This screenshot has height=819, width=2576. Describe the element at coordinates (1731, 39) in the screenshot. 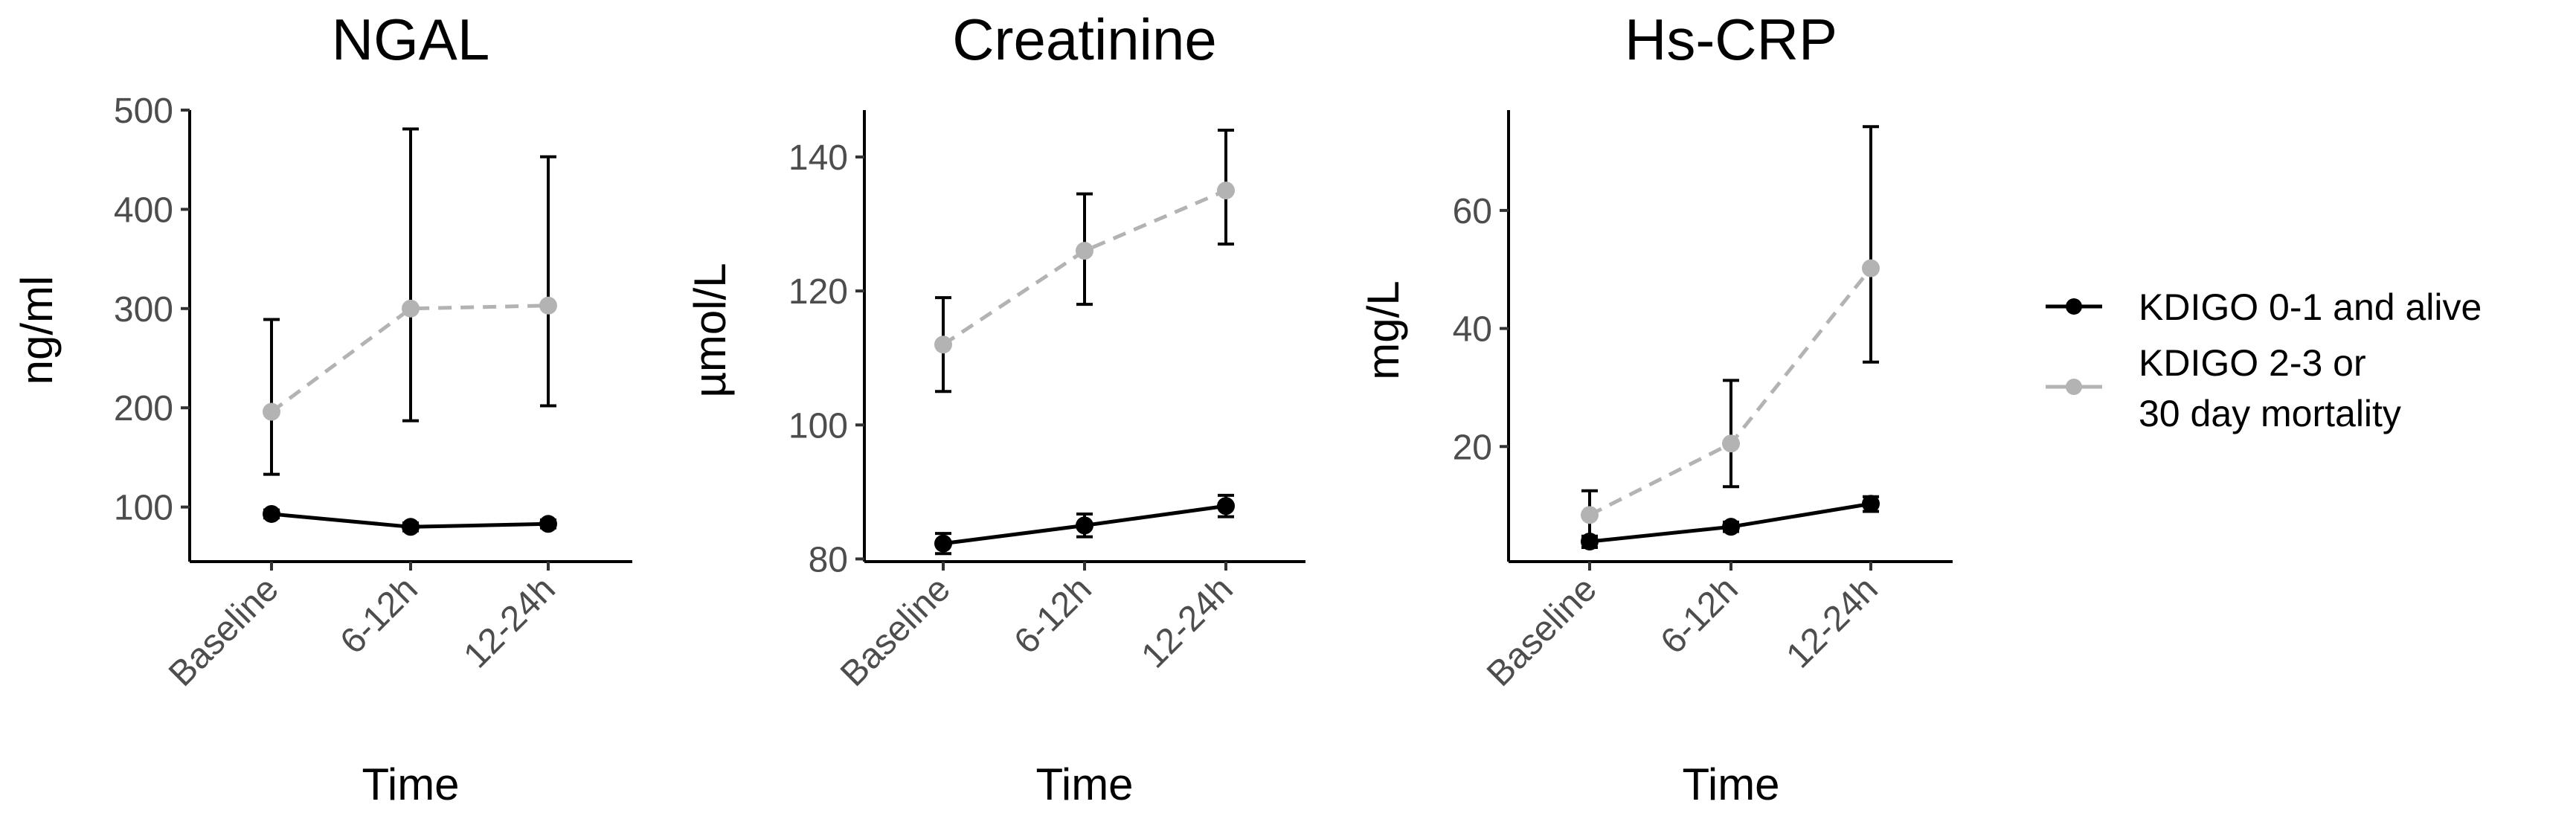

I see `panel-title: Hs-CRP` at that location.